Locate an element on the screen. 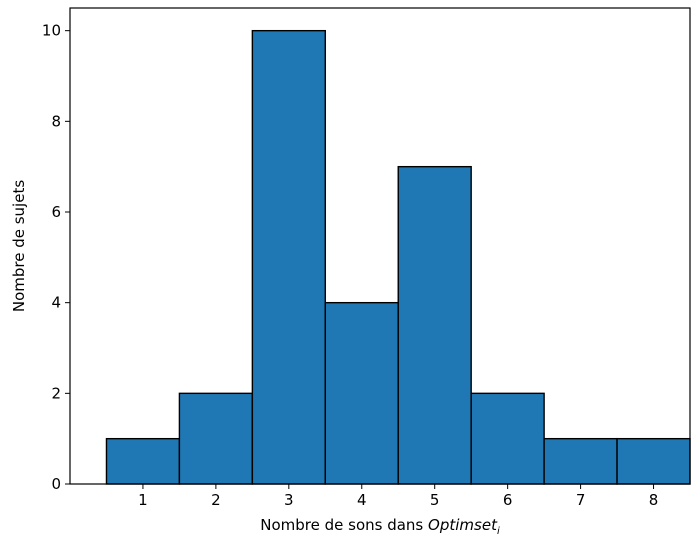 The width and height of the screenshot is (699, 544). x-axis-label-prefix: Nombre de sons dans is located at coordinates (344, 525).